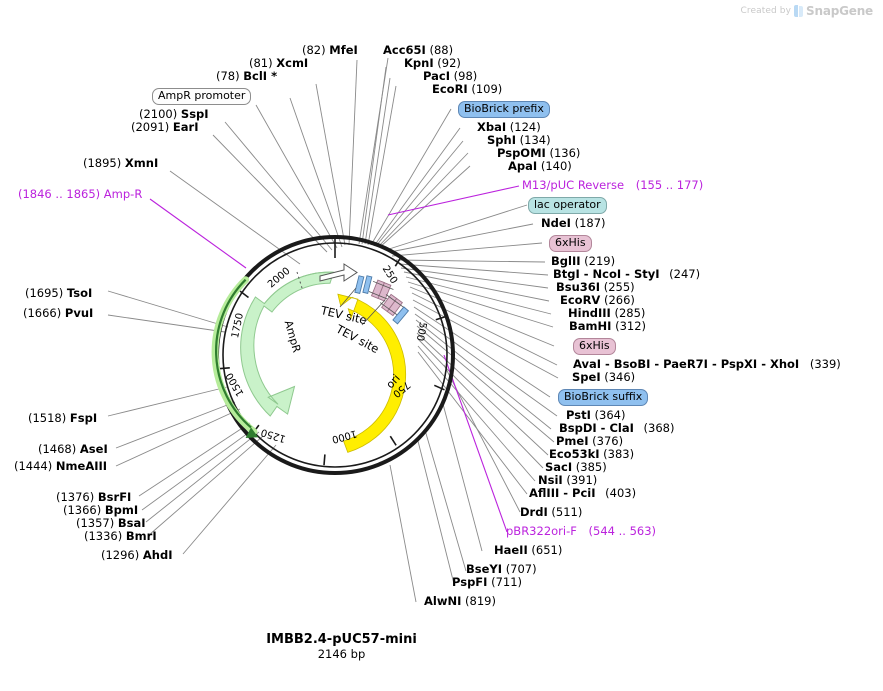 The image size is (883, 691). I want to click on enzyme-name: KpnI, so click(419, 63).